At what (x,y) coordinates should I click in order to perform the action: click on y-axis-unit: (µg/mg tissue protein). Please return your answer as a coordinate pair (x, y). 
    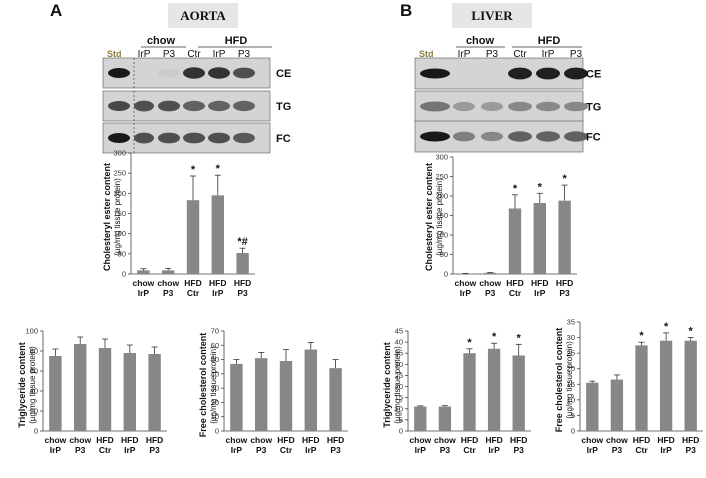
    Looking at the image, I should click on (117, 217).